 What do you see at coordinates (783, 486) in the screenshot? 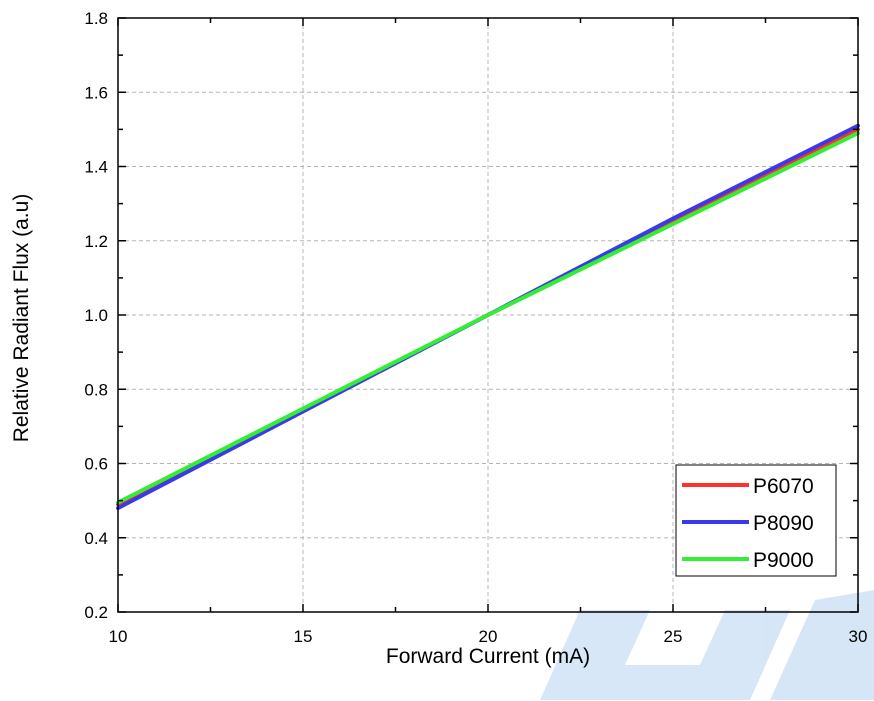
I see `legend-label-p6070: P6070` at bounding box center [783, 486].